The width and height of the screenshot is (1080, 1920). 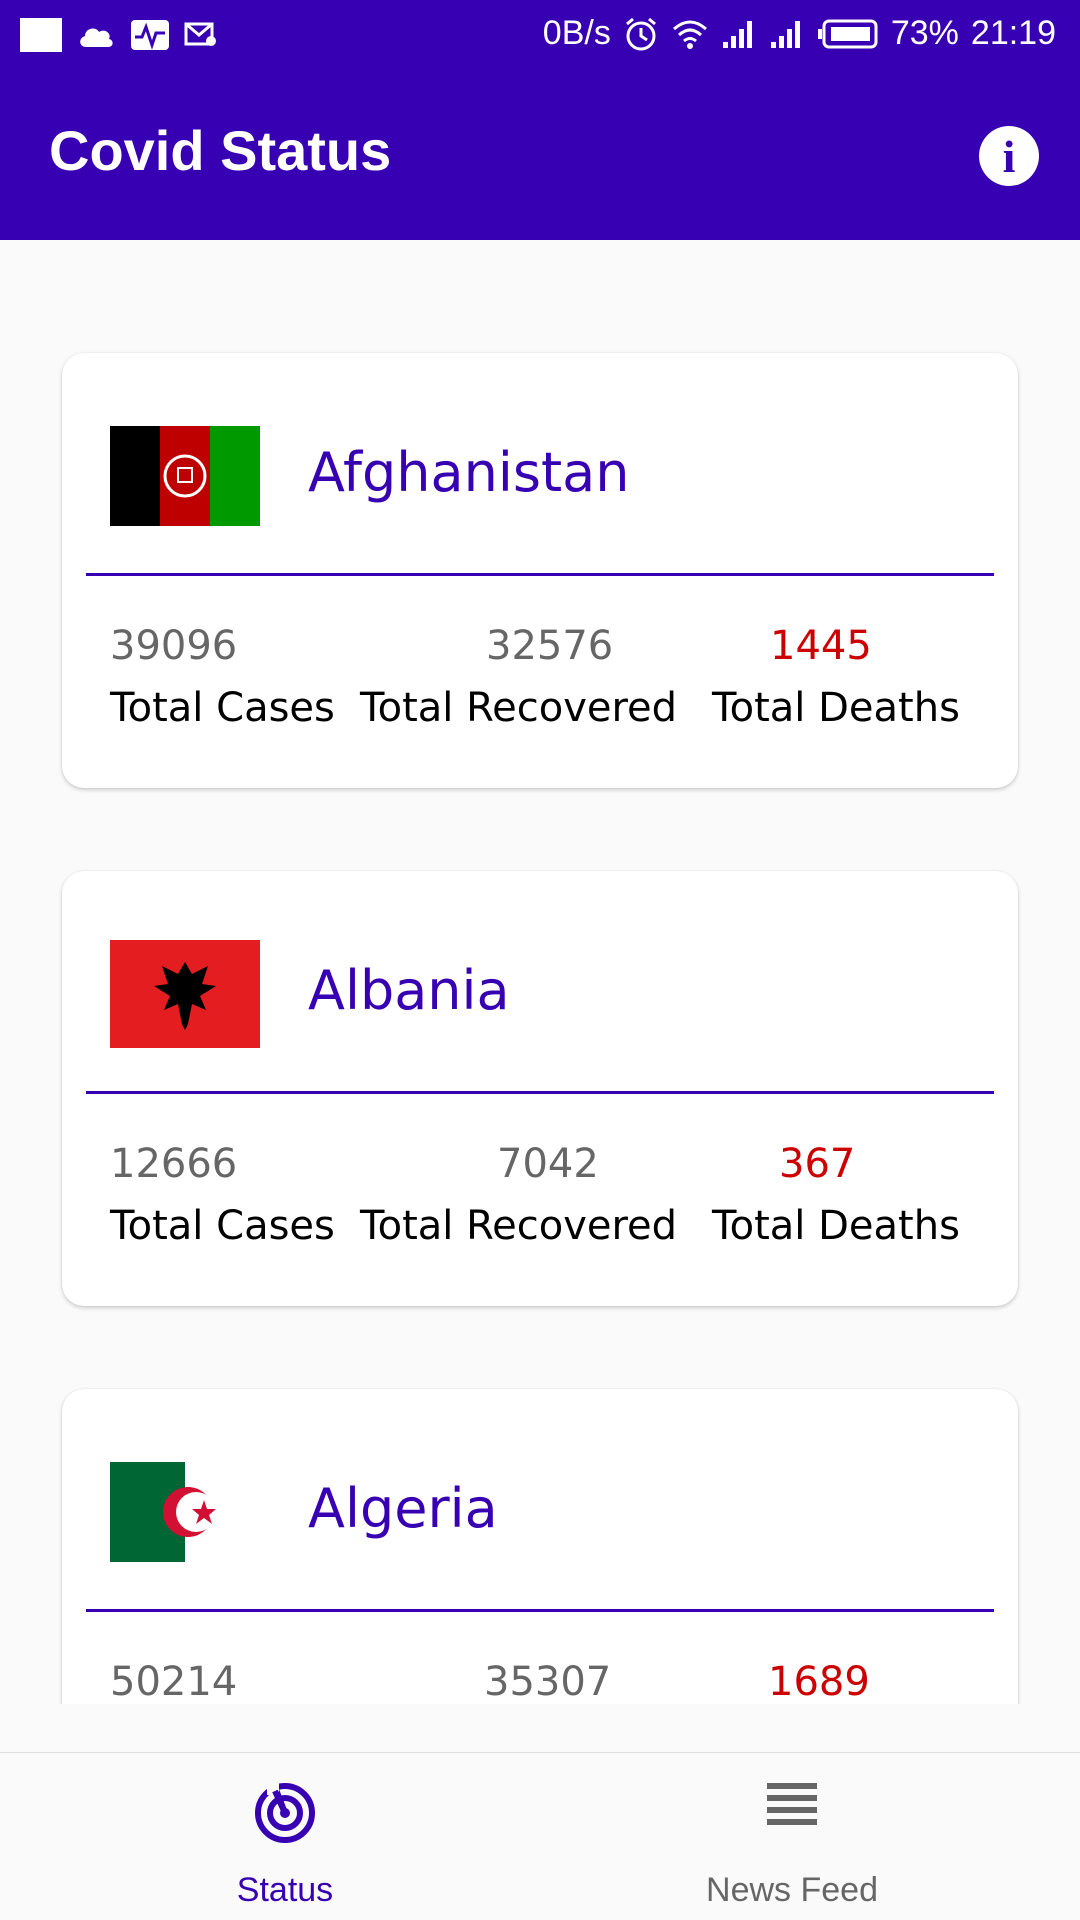 I want to click on total-cases-value: 12666, so click(x=174, y=1164).